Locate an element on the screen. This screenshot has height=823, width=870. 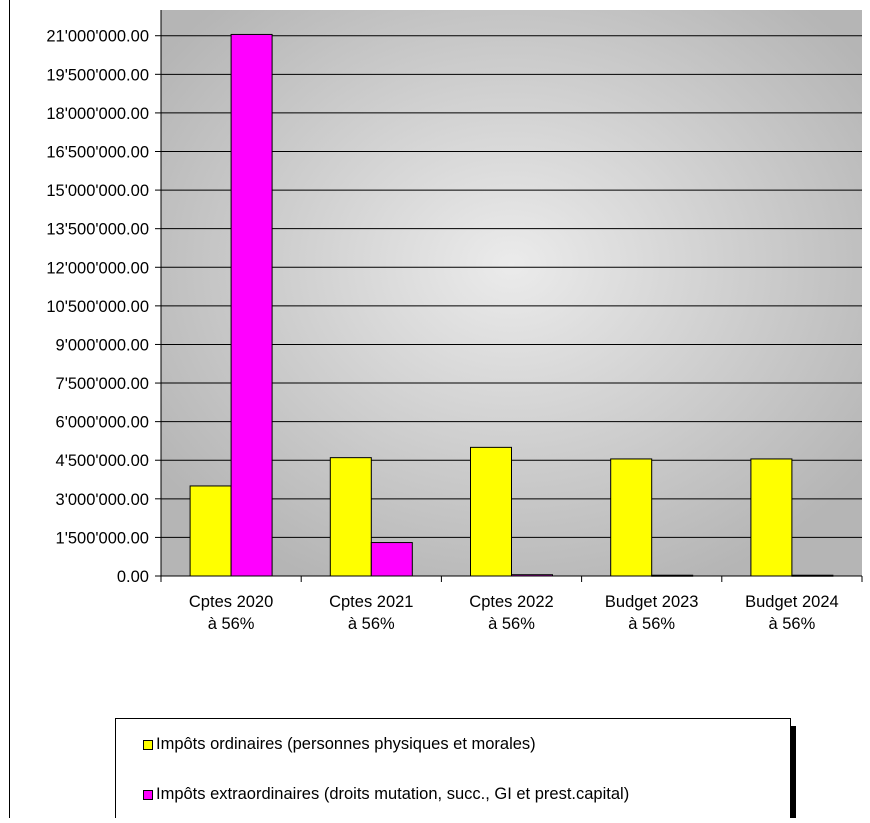
x-tick-label: Cptes 2021 is located at coordinates (371, 602).